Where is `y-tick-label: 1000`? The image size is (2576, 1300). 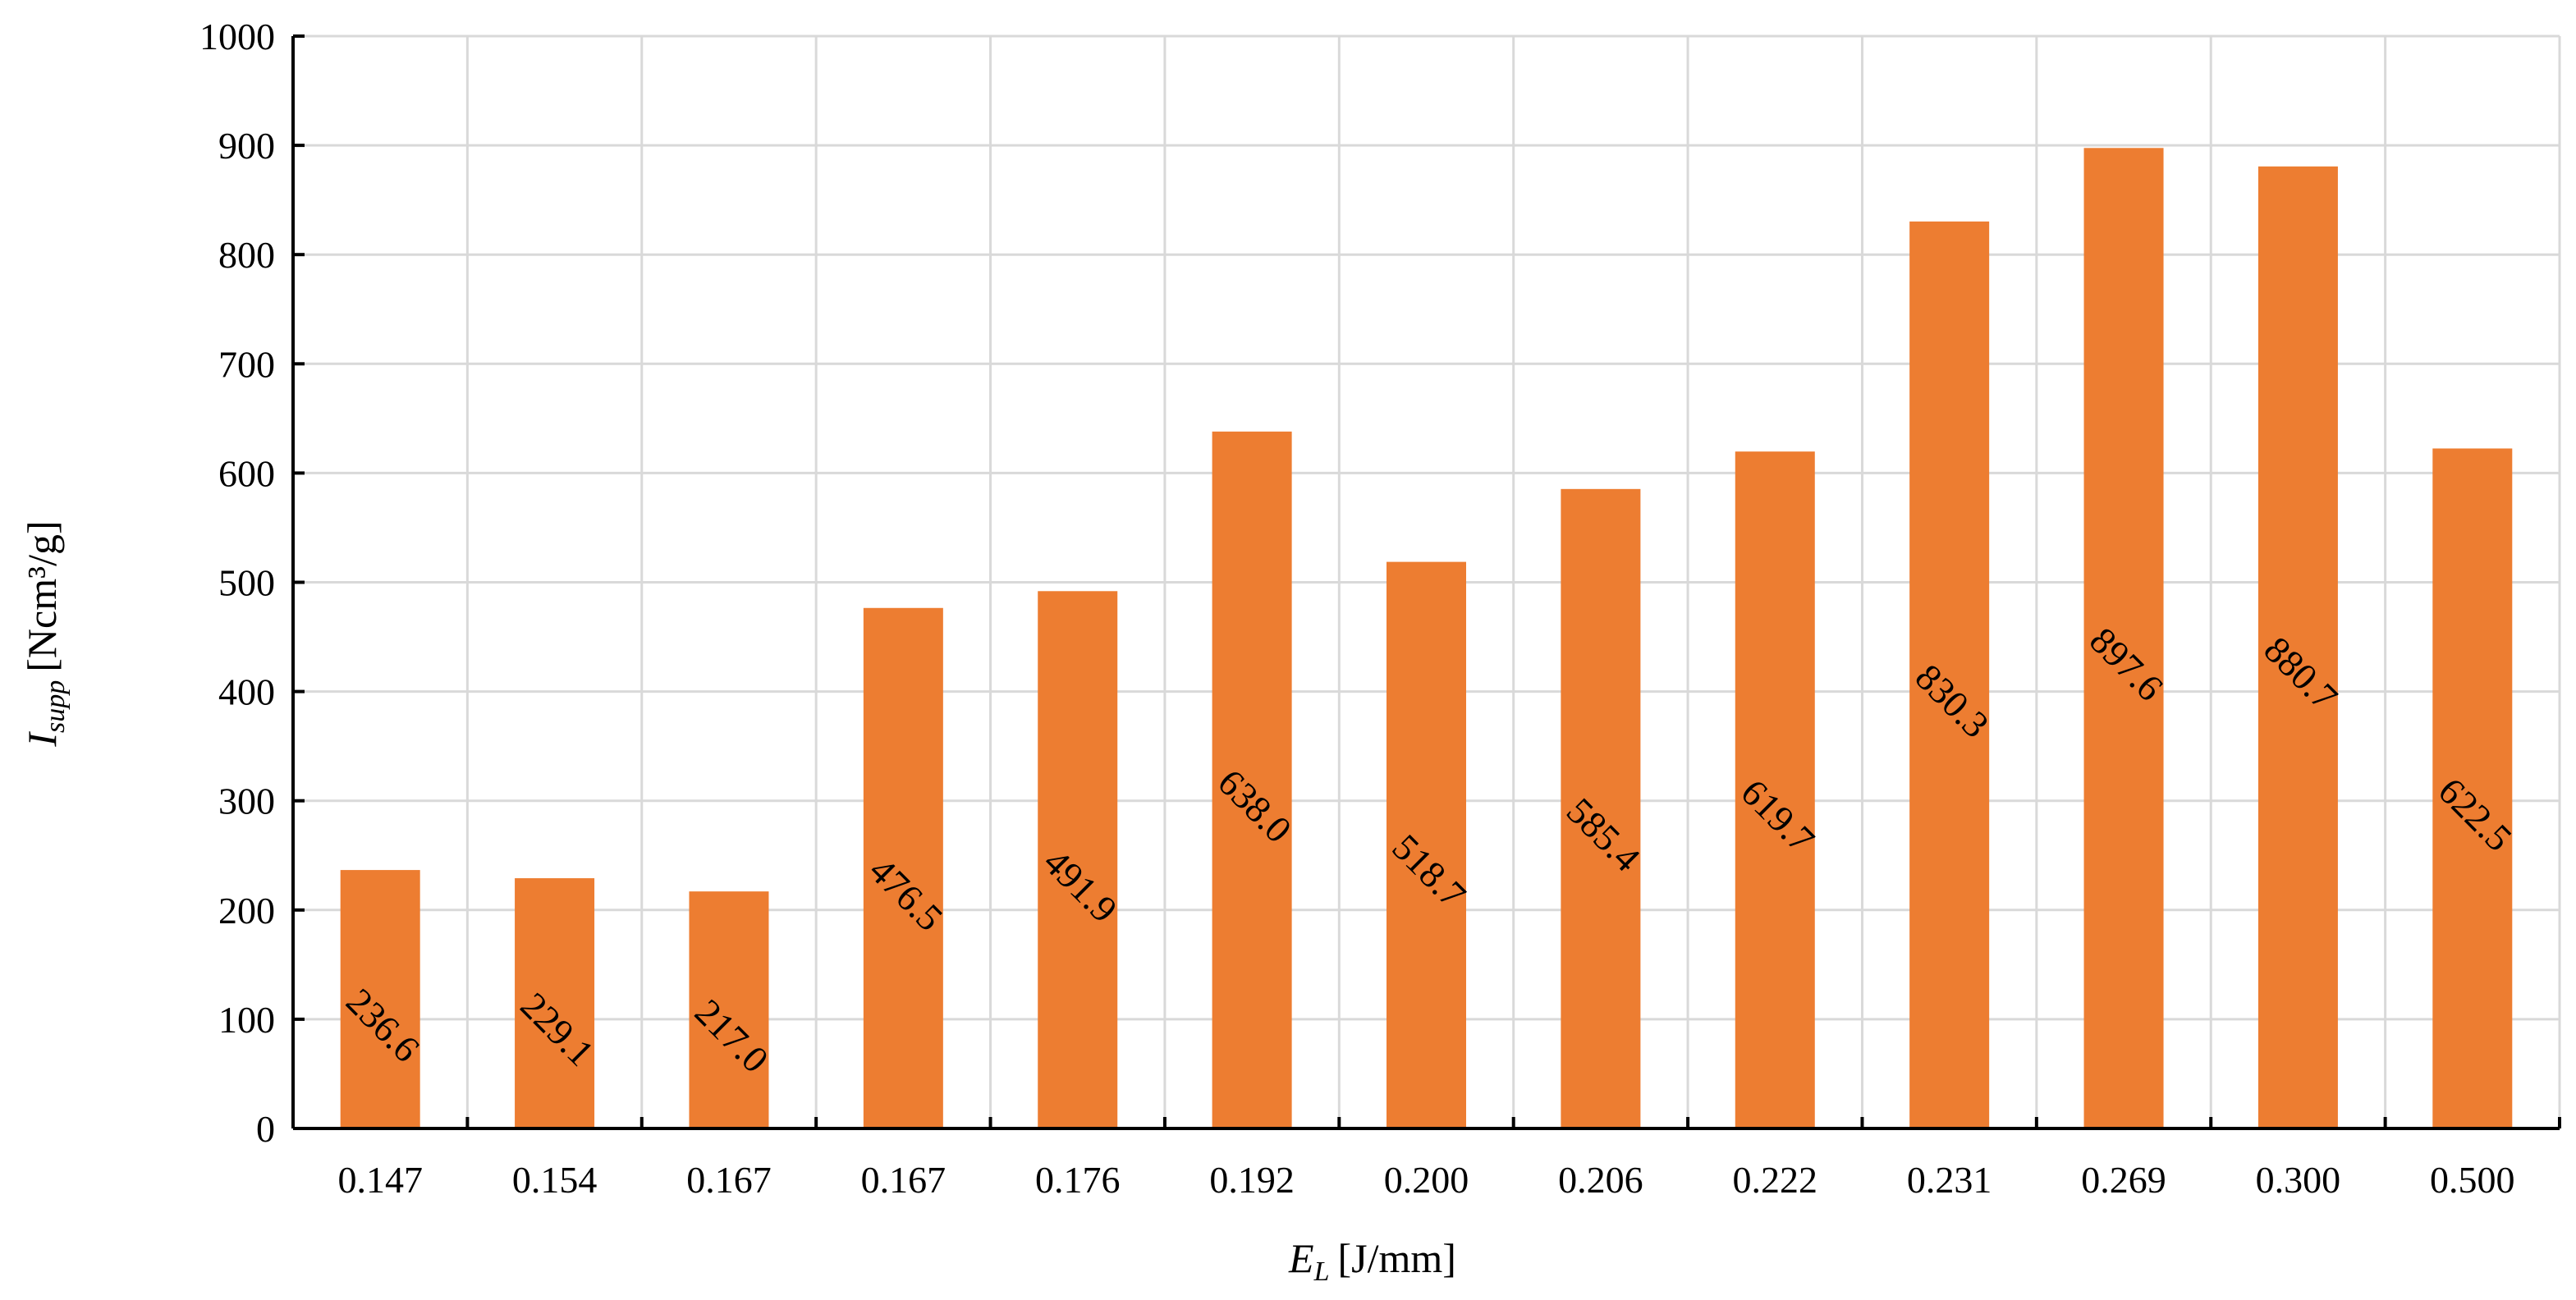 y-tick-label: 1000 is located at coordinates (237, 36).